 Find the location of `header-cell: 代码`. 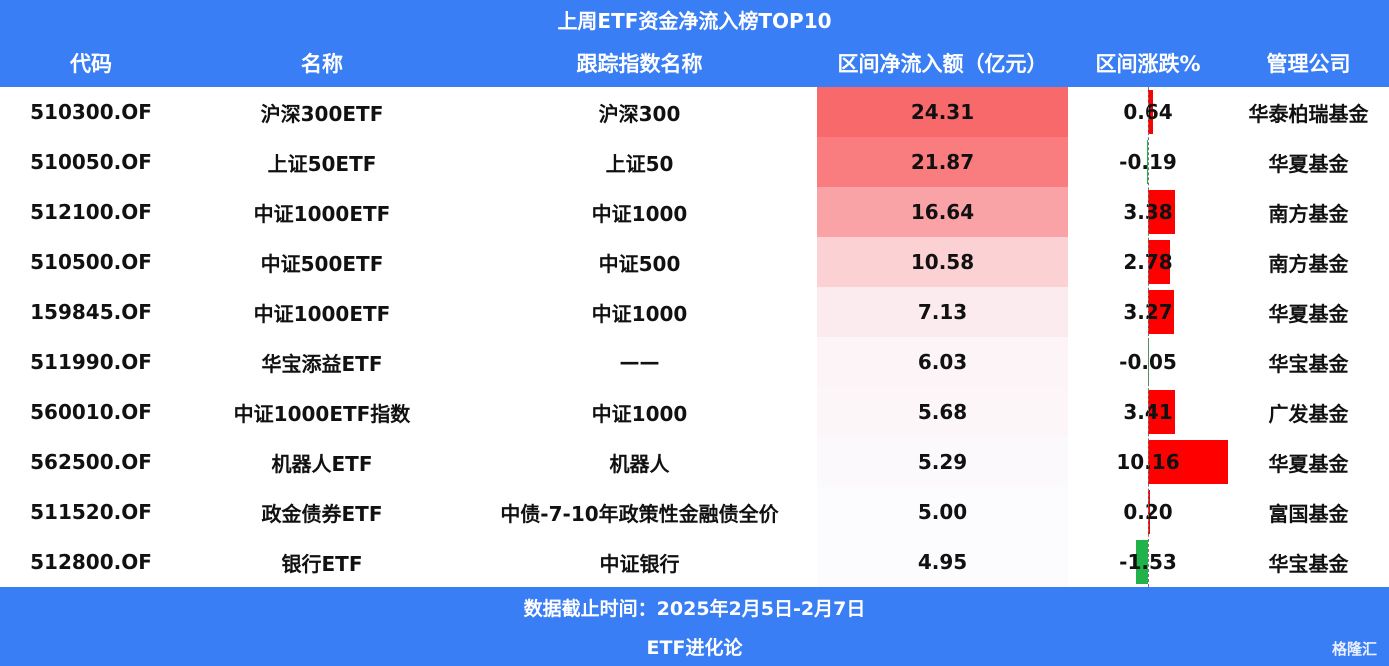

header-cell: 代码 is located at coordinates (91, 63).